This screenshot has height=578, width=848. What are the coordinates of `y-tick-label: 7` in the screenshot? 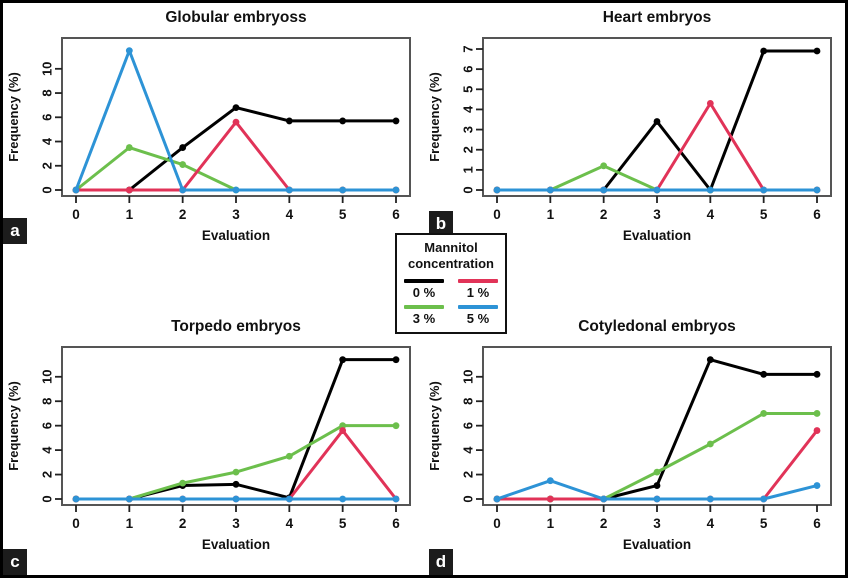 It's located at (468, 48).